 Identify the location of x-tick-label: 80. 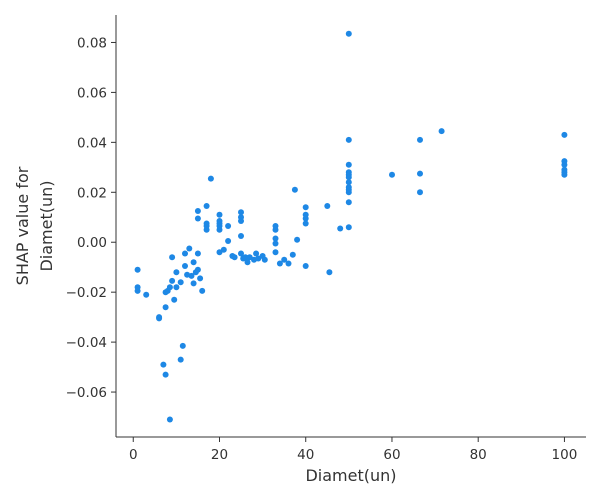
(478, 455).